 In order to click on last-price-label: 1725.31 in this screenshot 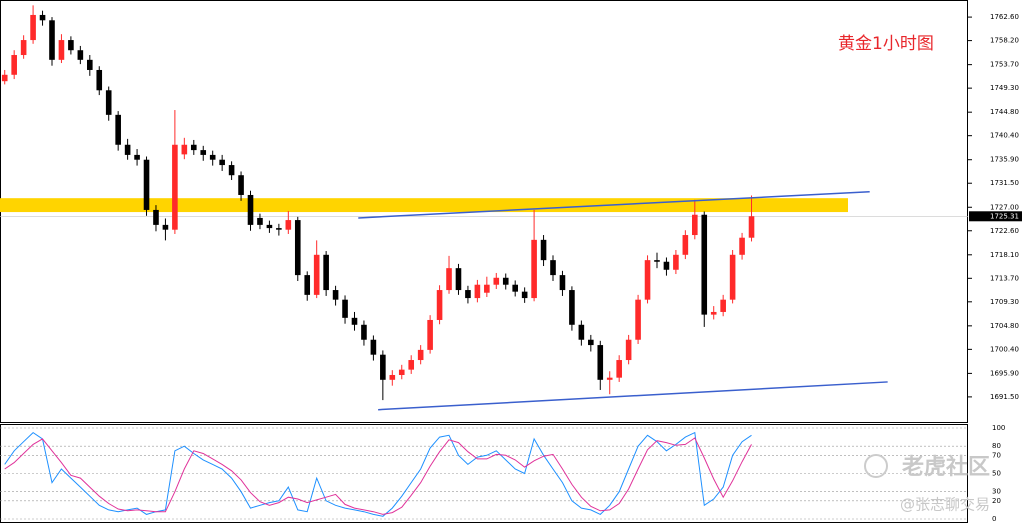, I will do `click(1004, 216)`.